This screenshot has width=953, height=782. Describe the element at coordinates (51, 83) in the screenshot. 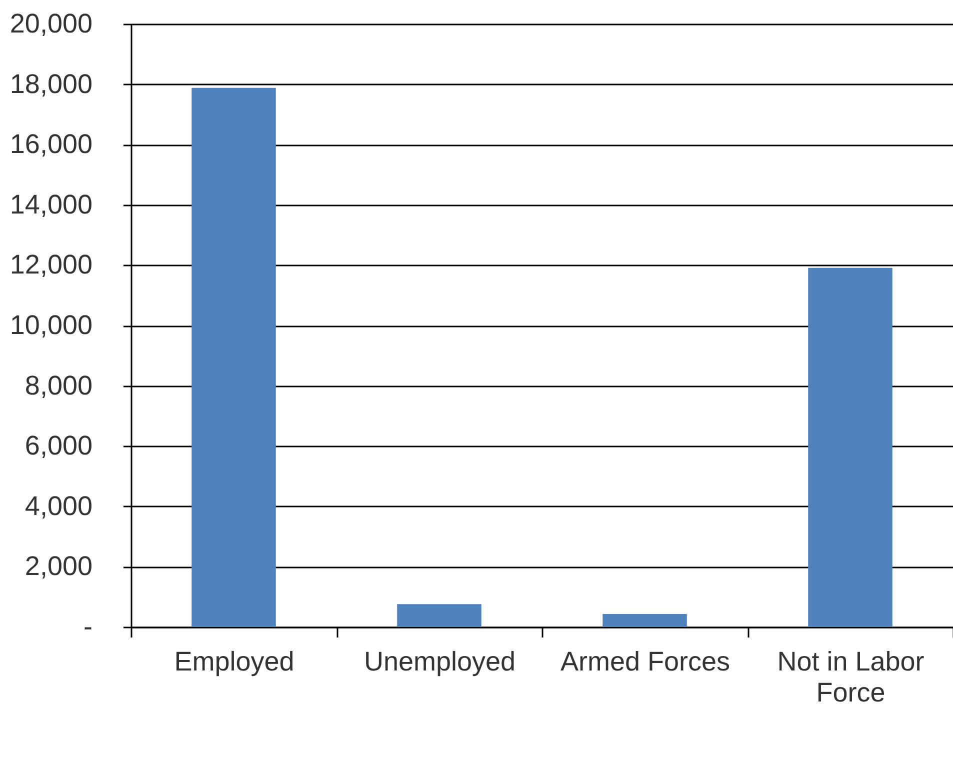

I see `y-tick-label: 18,000` at that location.